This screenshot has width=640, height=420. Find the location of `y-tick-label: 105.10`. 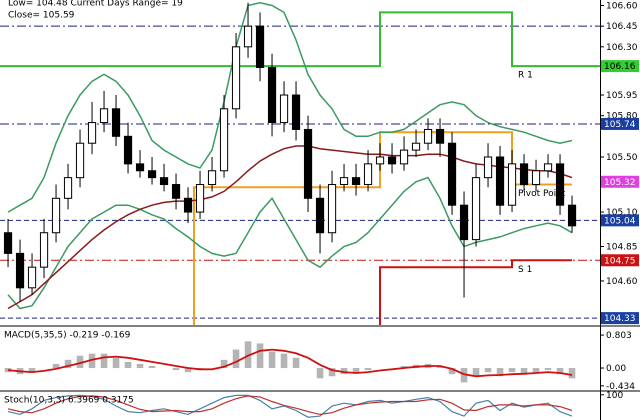

y-tick-label: 105.10 is located at coordinates (622, 213).